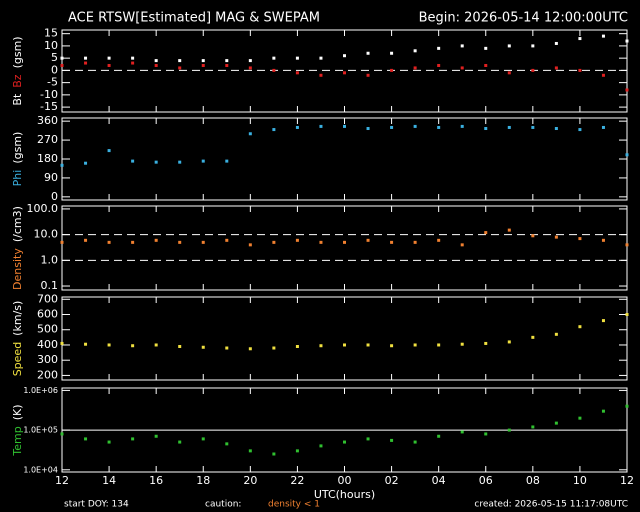  Describe the element at coordinates (533, 480) in the screenshot. I see `x-tick-label: 08` at that location.